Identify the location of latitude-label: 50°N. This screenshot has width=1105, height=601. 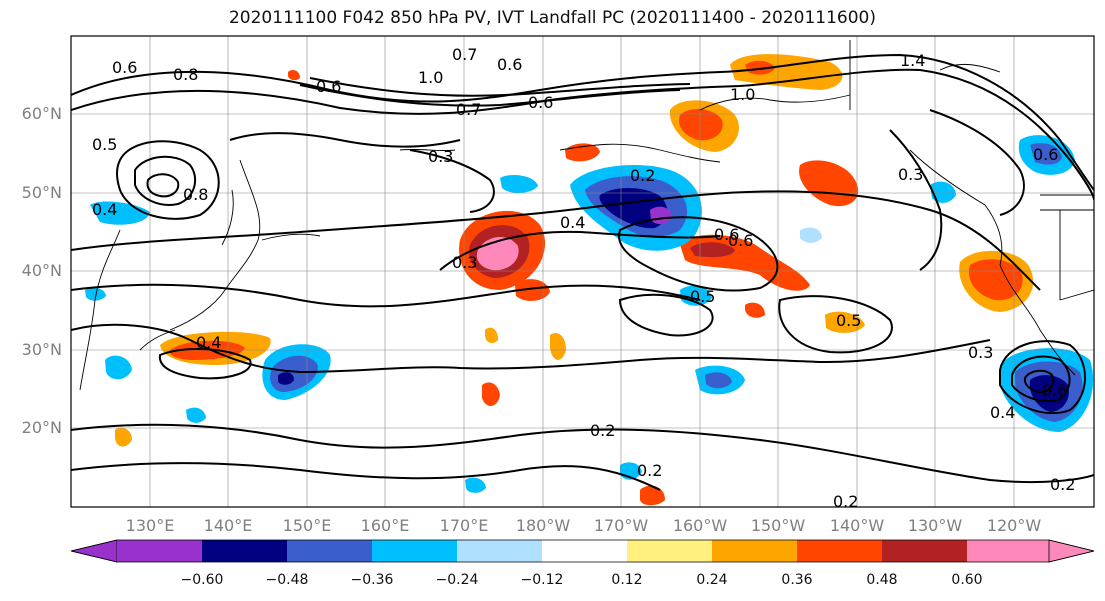
(41, 192).